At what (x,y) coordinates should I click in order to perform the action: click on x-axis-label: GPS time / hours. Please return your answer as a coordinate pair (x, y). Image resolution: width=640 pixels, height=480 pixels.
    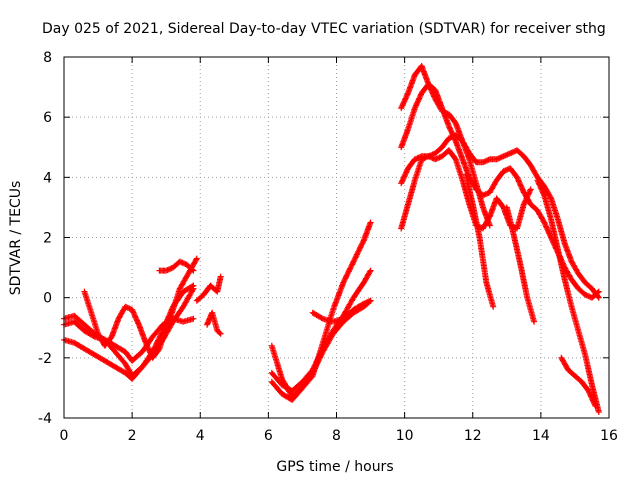
    Looking at the image, I should click on (334, 467).